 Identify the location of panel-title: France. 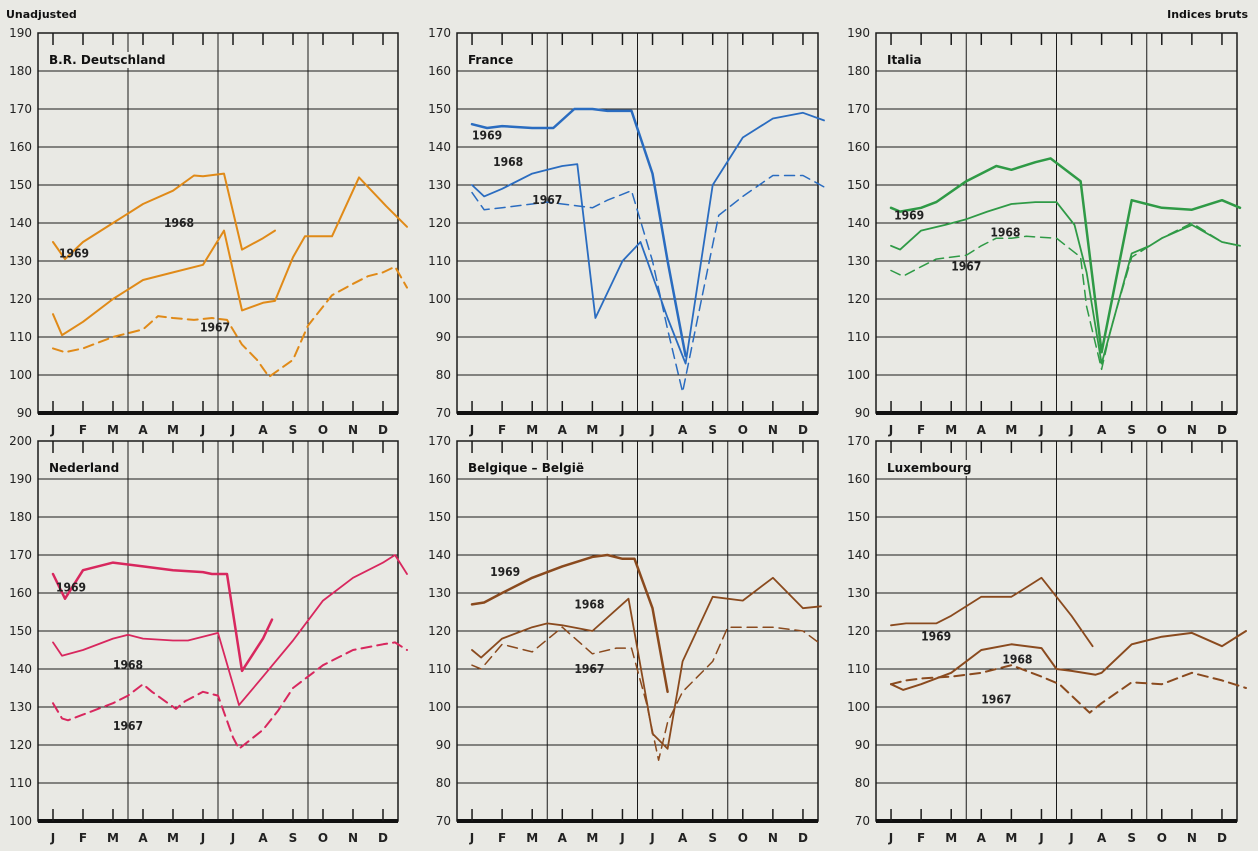
(490, 60).